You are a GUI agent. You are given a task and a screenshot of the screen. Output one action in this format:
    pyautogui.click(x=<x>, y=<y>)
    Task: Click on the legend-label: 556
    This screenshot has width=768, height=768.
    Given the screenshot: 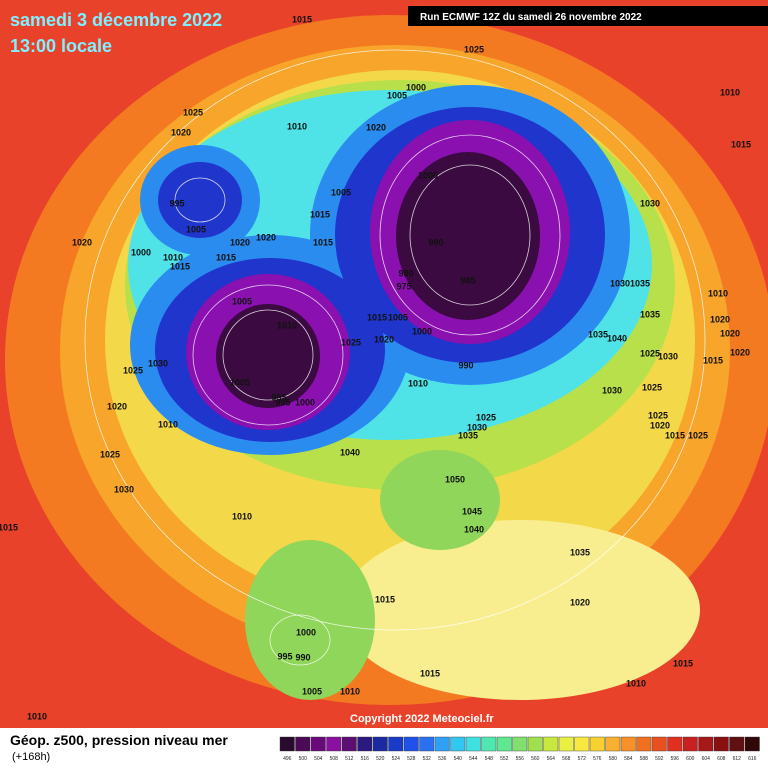 What is the action you would take?
    pyautogui.click(x=520, y=759)
    